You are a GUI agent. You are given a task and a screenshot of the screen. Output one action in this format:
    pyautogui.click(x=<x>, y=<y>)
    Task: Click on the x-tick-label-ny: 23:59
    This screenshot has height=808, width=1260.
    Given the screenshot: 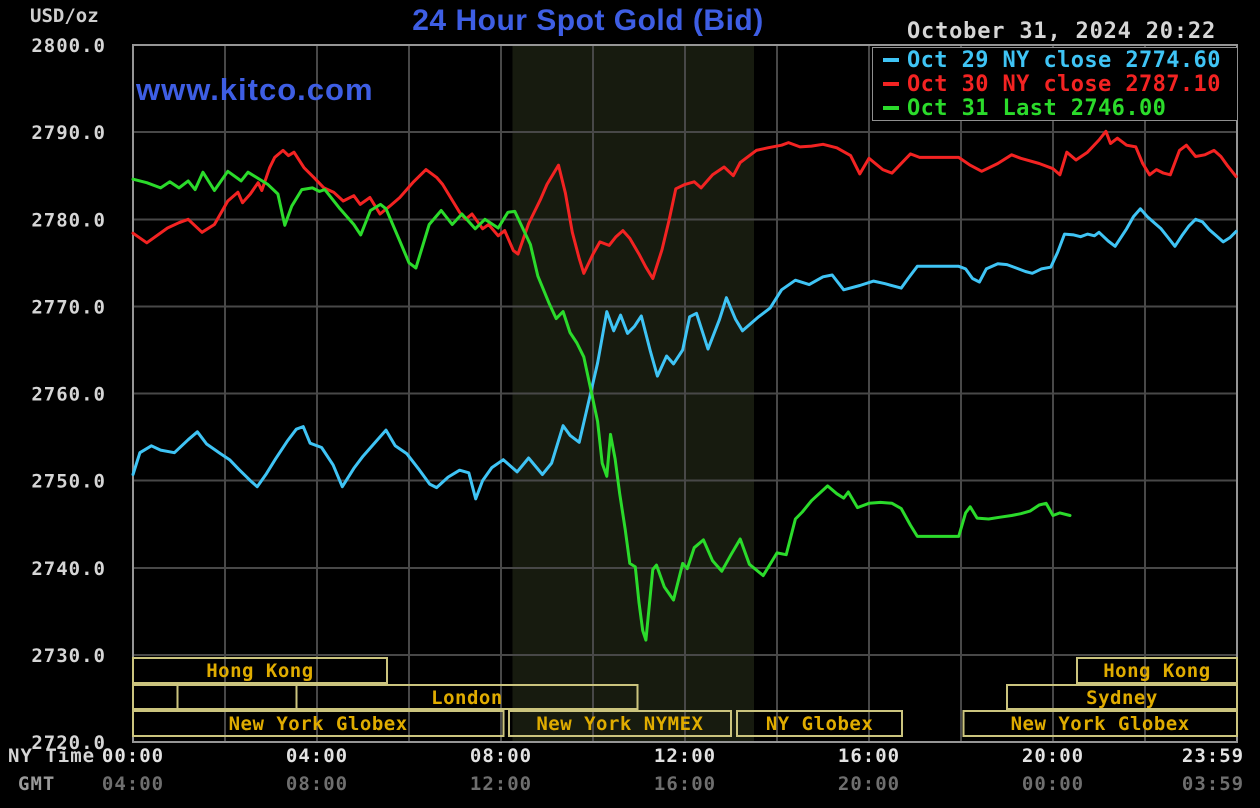 What is the action you would take?
    pyautogui.click(x=1213, y=756)
    